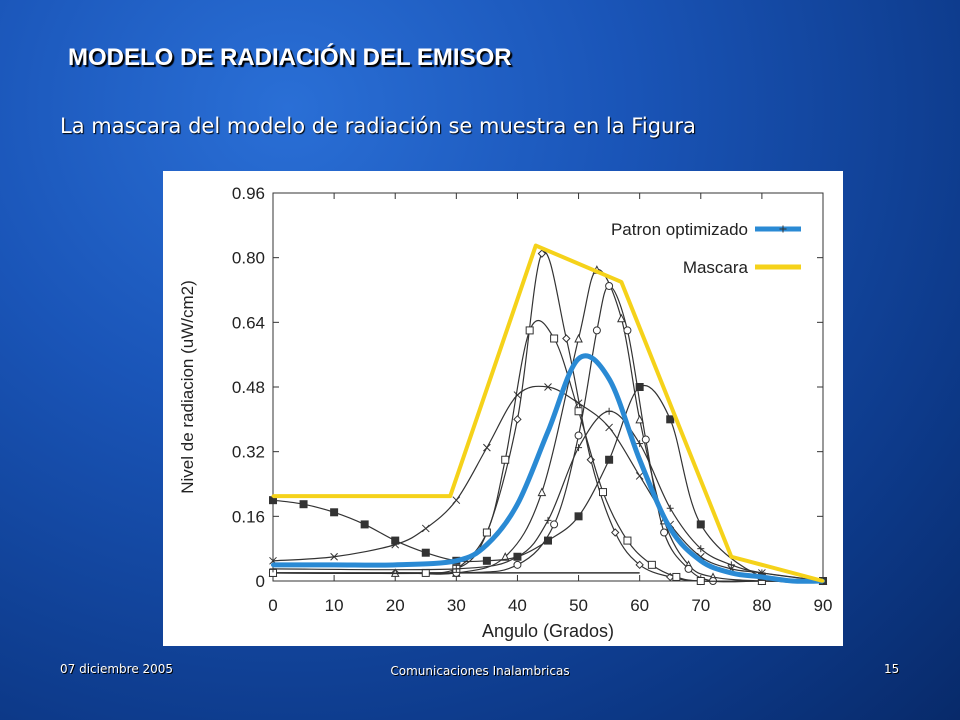  I want to click on y-tick-label: 0.80, so click(248, 258).